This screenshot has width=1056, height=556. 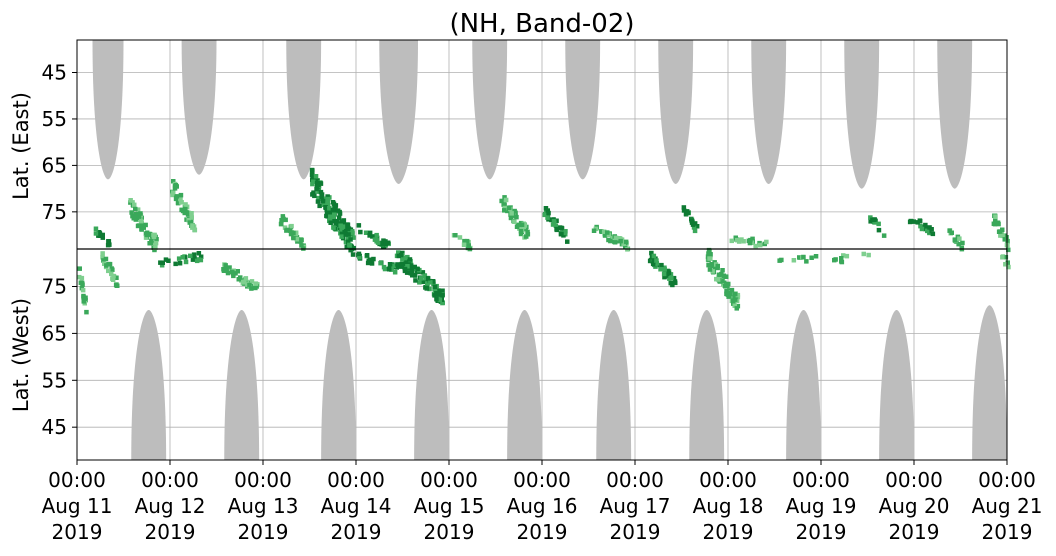 What do you see at coordinates (54, 427) in the screenshot?
I see `y-tick-label-west: 45` at bounding box center [54, 427].